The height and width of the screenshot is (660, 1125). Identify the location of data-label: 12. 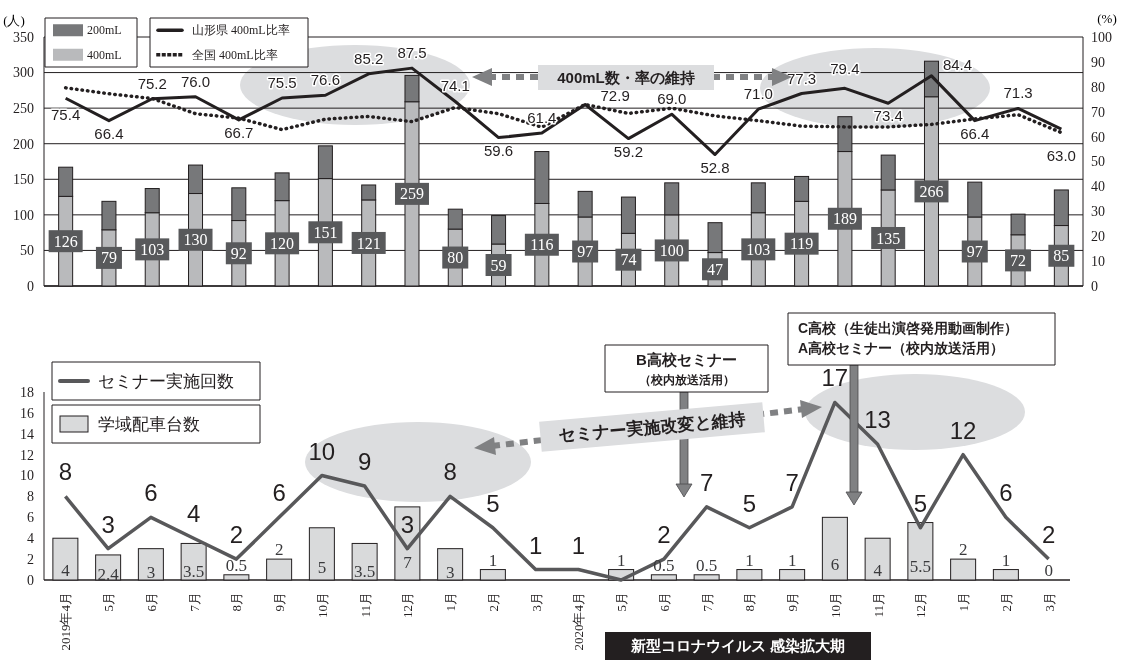
(963, 430).